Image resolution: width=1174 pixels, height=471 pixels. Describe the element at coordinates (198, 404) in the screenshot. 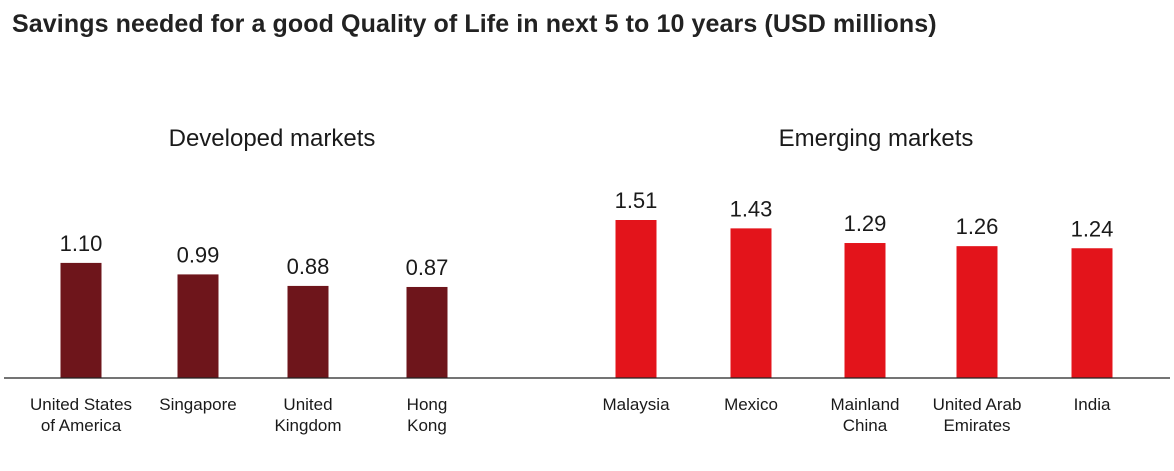

I see `category-label: Singapore` at that location.